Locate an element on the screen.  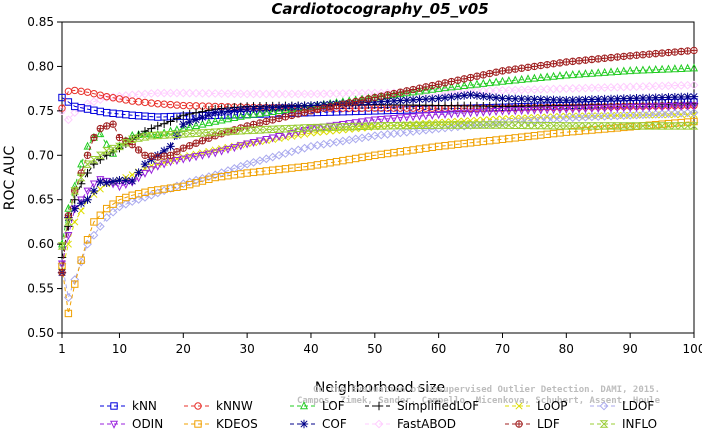
x-tick-label: 50 is located at coordinates (374, 349).